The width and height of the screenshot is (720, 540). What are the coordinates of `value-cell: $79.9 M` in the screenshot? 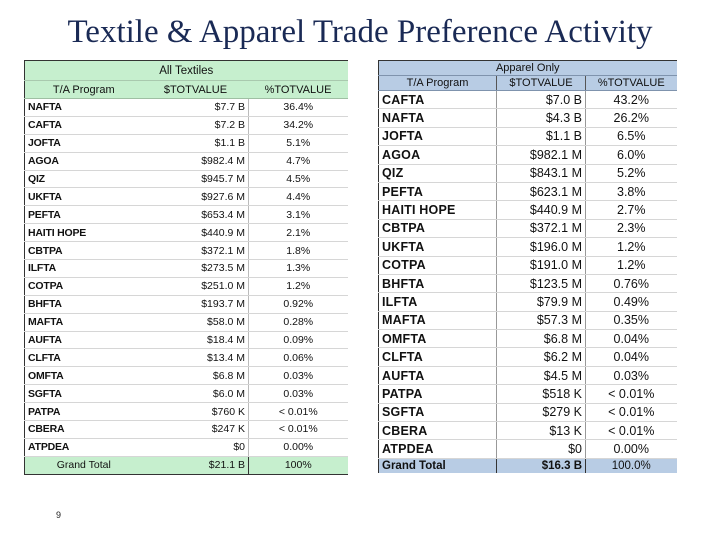 It's located at (541, 302).